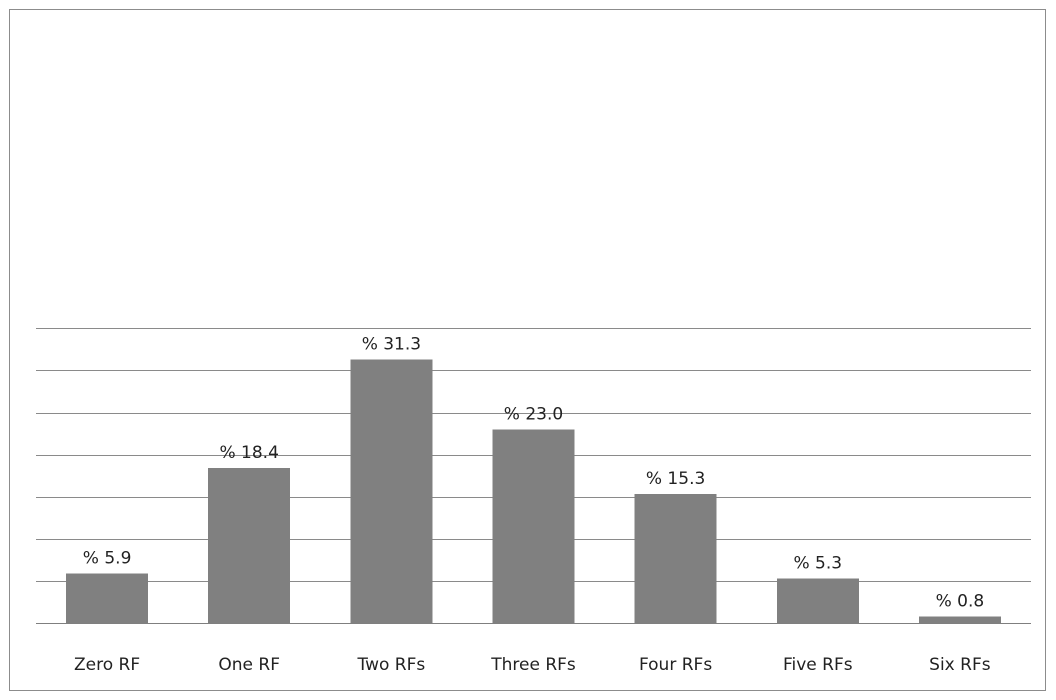  I want to click on bar-one-rf, so click(249, 545).